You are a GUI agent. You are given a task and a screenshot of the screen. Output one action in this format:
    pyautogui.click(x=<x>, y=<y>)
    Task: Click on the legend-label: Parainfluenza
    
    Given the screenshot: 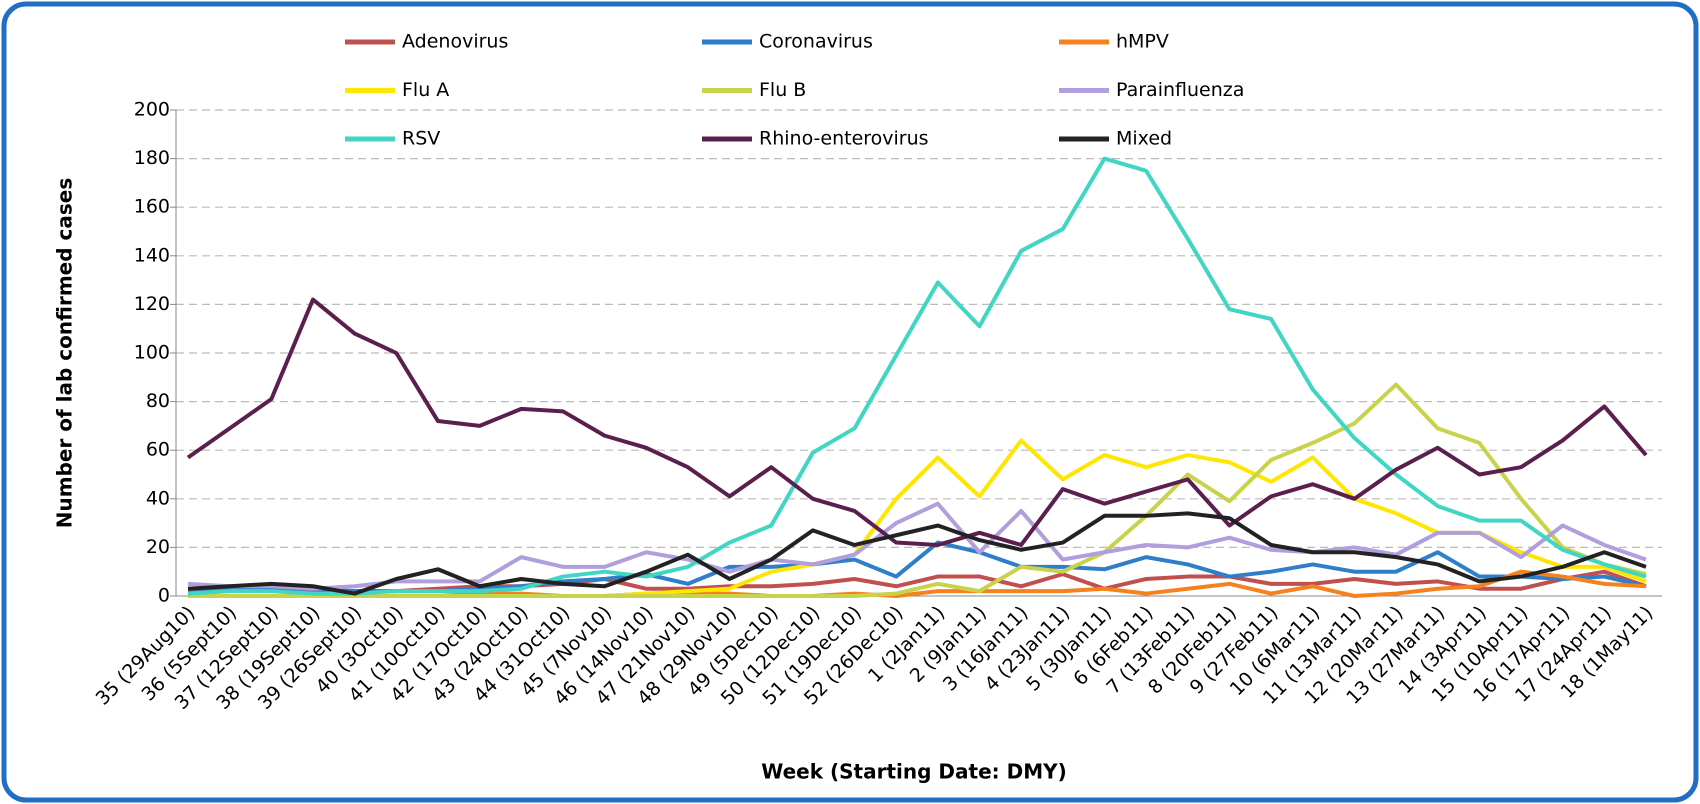 What is the action you would take?
    pyautogui.click(x=1180, y=90)
    